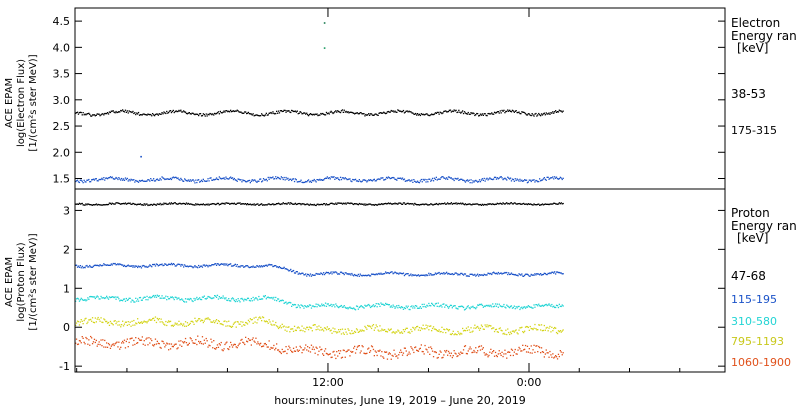  I want to click on x-tick-label: 0:00, so click(529, 382).